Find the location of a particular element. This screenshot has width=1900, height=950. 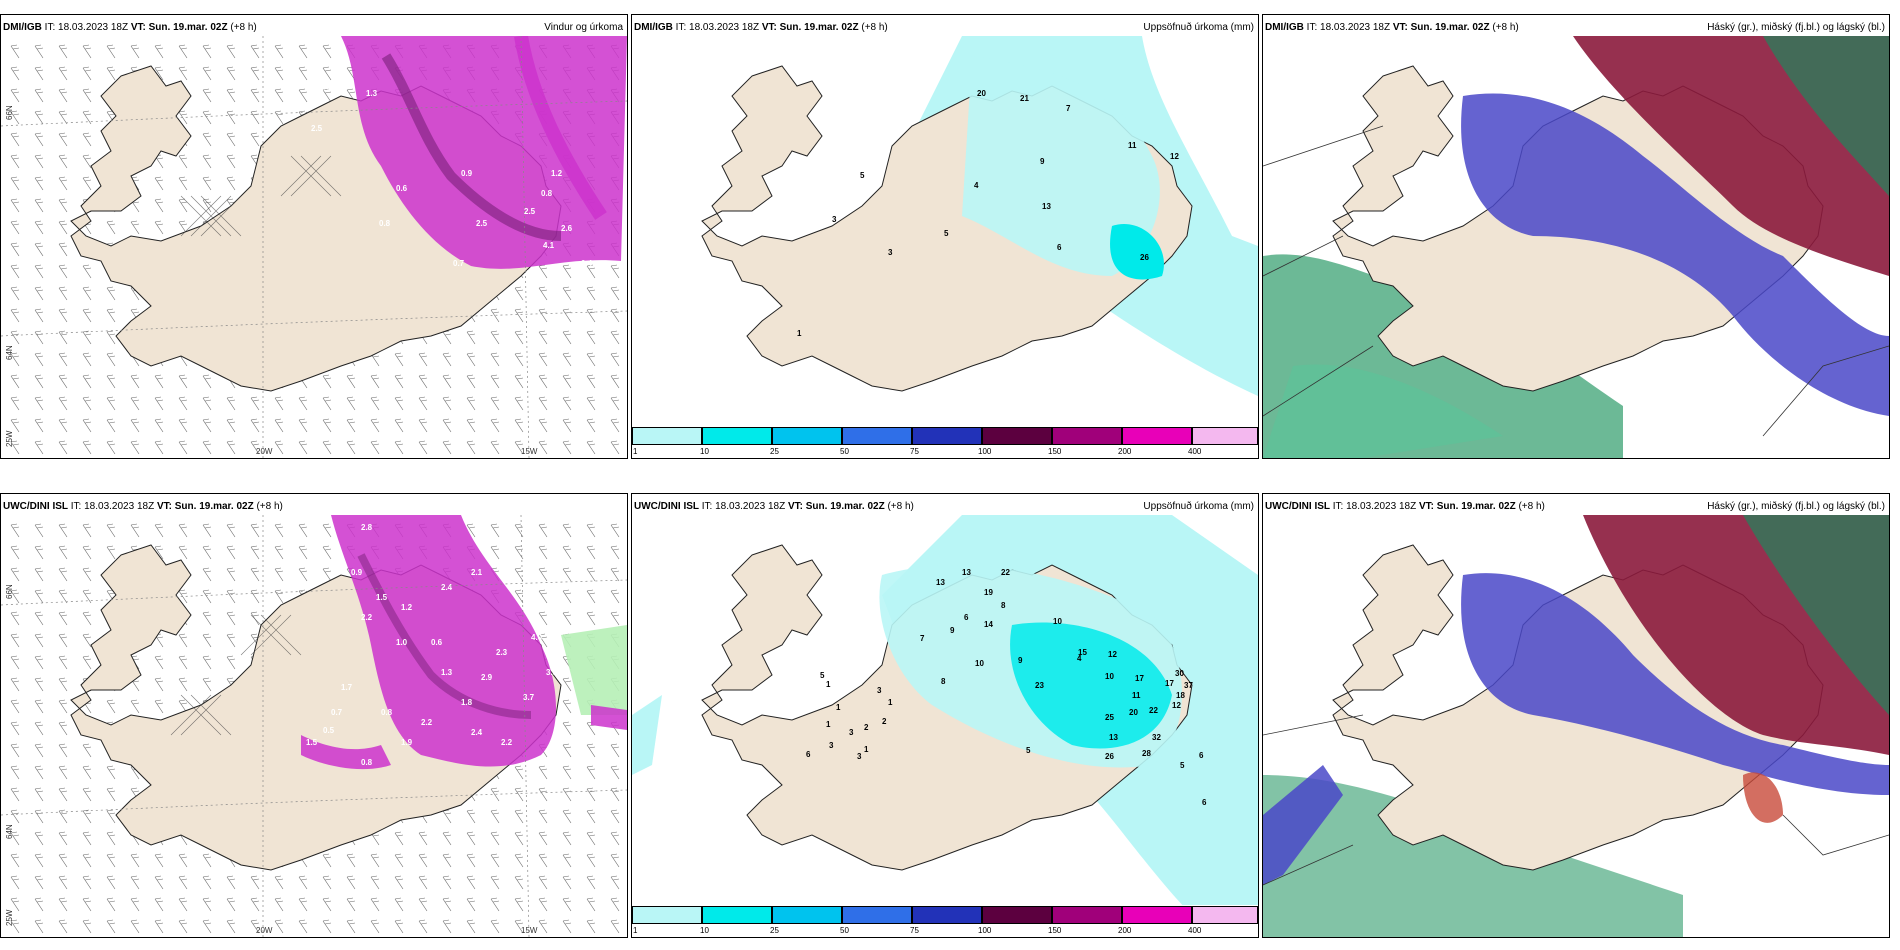

value-label: 2.6 is located at coordinates (567, 228).